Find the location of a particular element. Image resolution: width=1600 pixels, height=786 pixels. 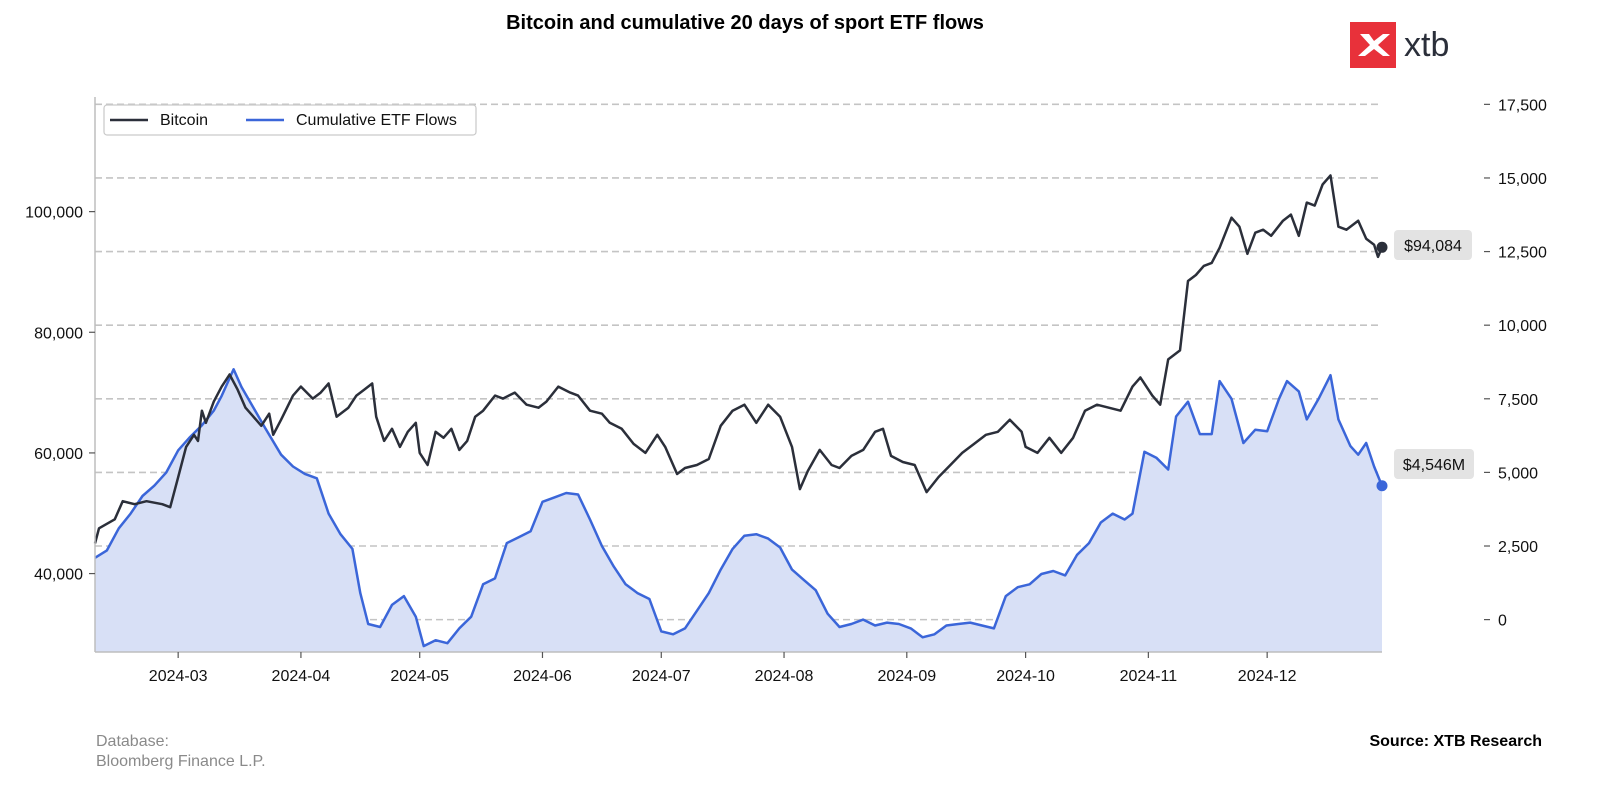

xtb-logo: xtb is located at coordinates (1415, 54).